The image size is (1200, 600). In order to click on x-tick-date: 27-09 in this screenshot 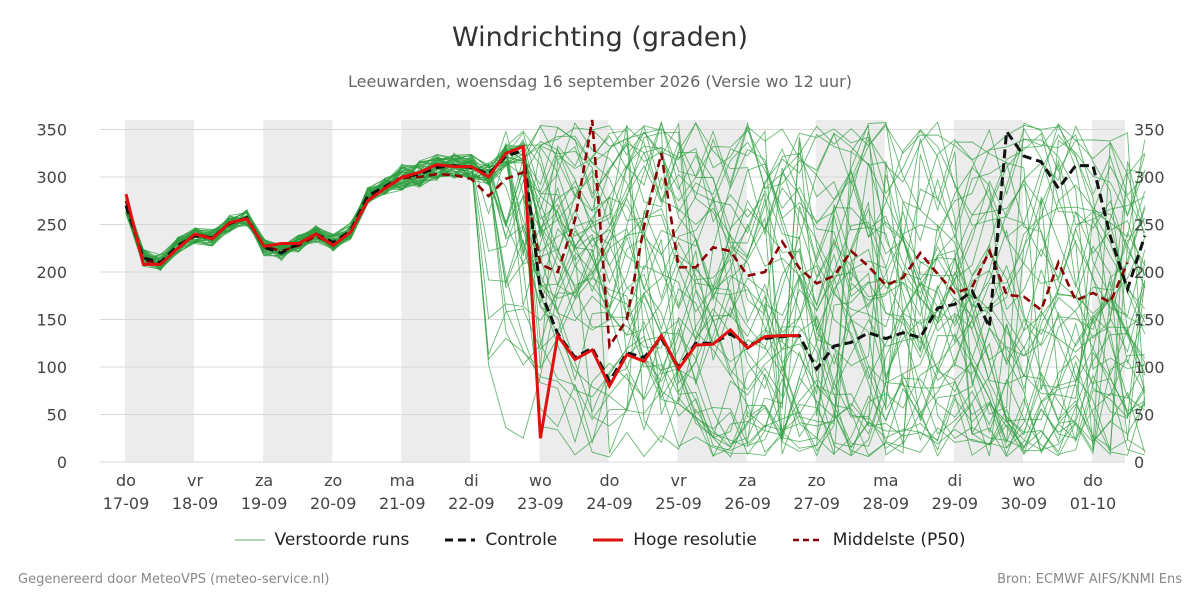, I will do `click(816, 503)`.